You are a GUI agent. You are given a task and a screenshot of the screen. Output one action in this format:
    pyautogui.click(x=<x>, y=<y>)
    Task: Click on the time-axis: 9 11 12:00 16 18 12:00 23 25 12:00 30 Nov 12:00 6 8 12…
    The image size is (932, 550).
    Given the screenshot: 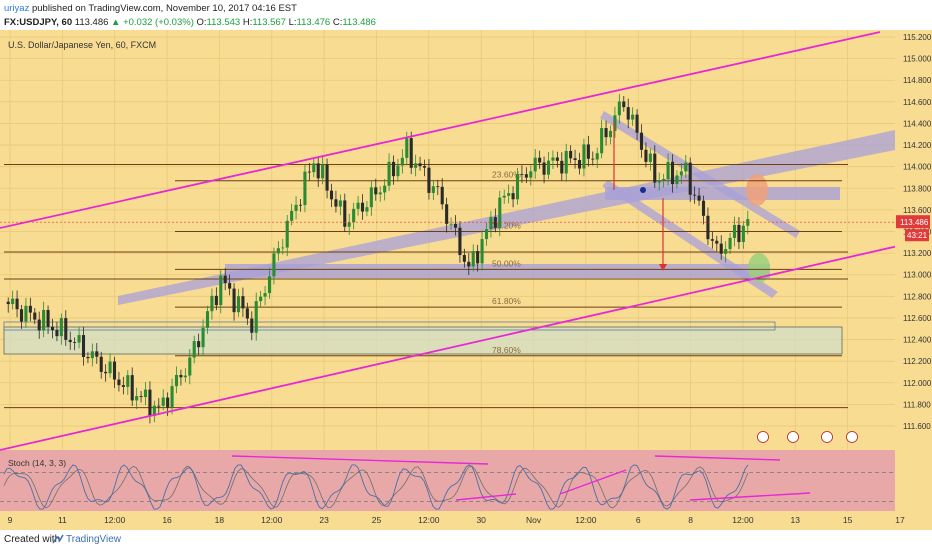 What is the action you would take?
    pyautogui.click(x=456, y=520)
    